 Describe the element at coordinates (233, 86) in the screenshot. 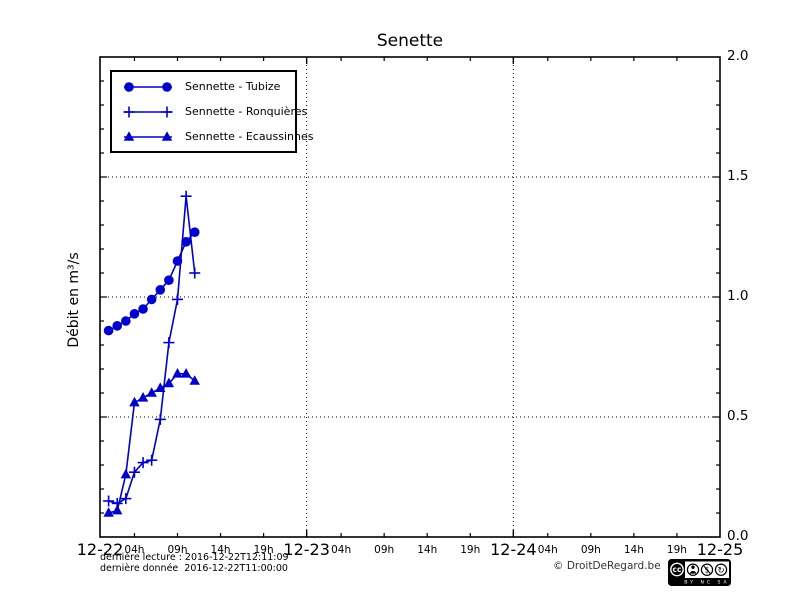

I see `legend-label-tubize: Sennette - Tubize` at that location.